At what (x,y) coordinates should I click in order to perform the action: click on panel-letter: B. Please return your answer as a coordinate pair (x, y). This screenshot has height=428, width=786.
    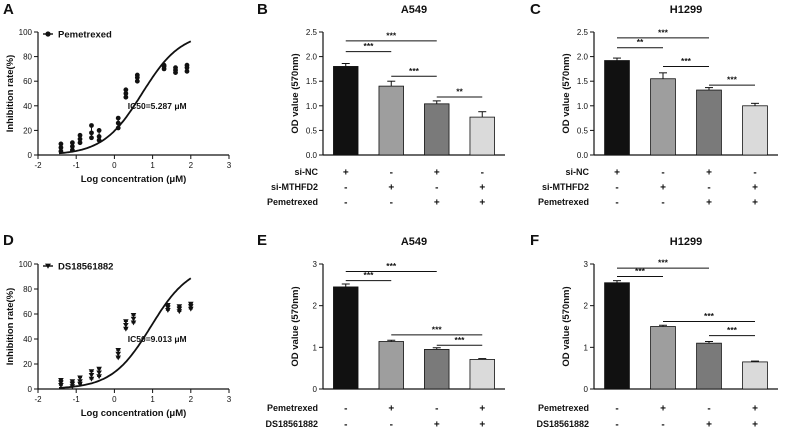
    Looking at the image, I should click on (262, 9).